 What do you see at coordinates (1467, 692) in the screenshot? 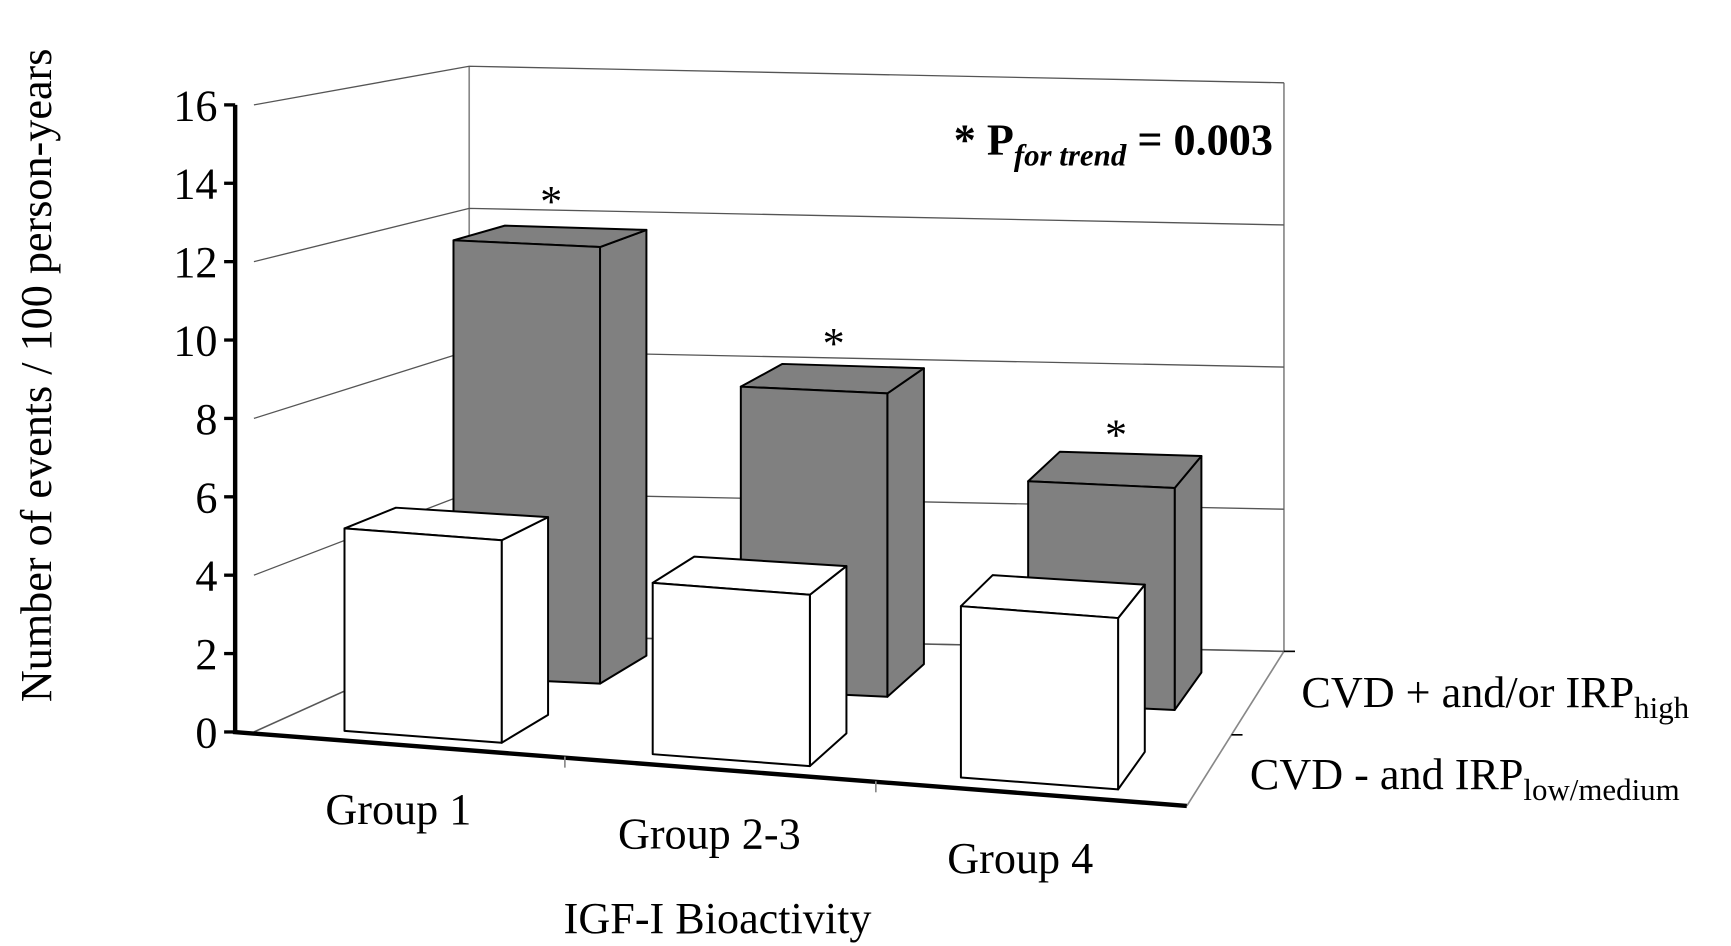
I see `series-name: CVD + and/or IRP` at bounding box center [1467, 692].